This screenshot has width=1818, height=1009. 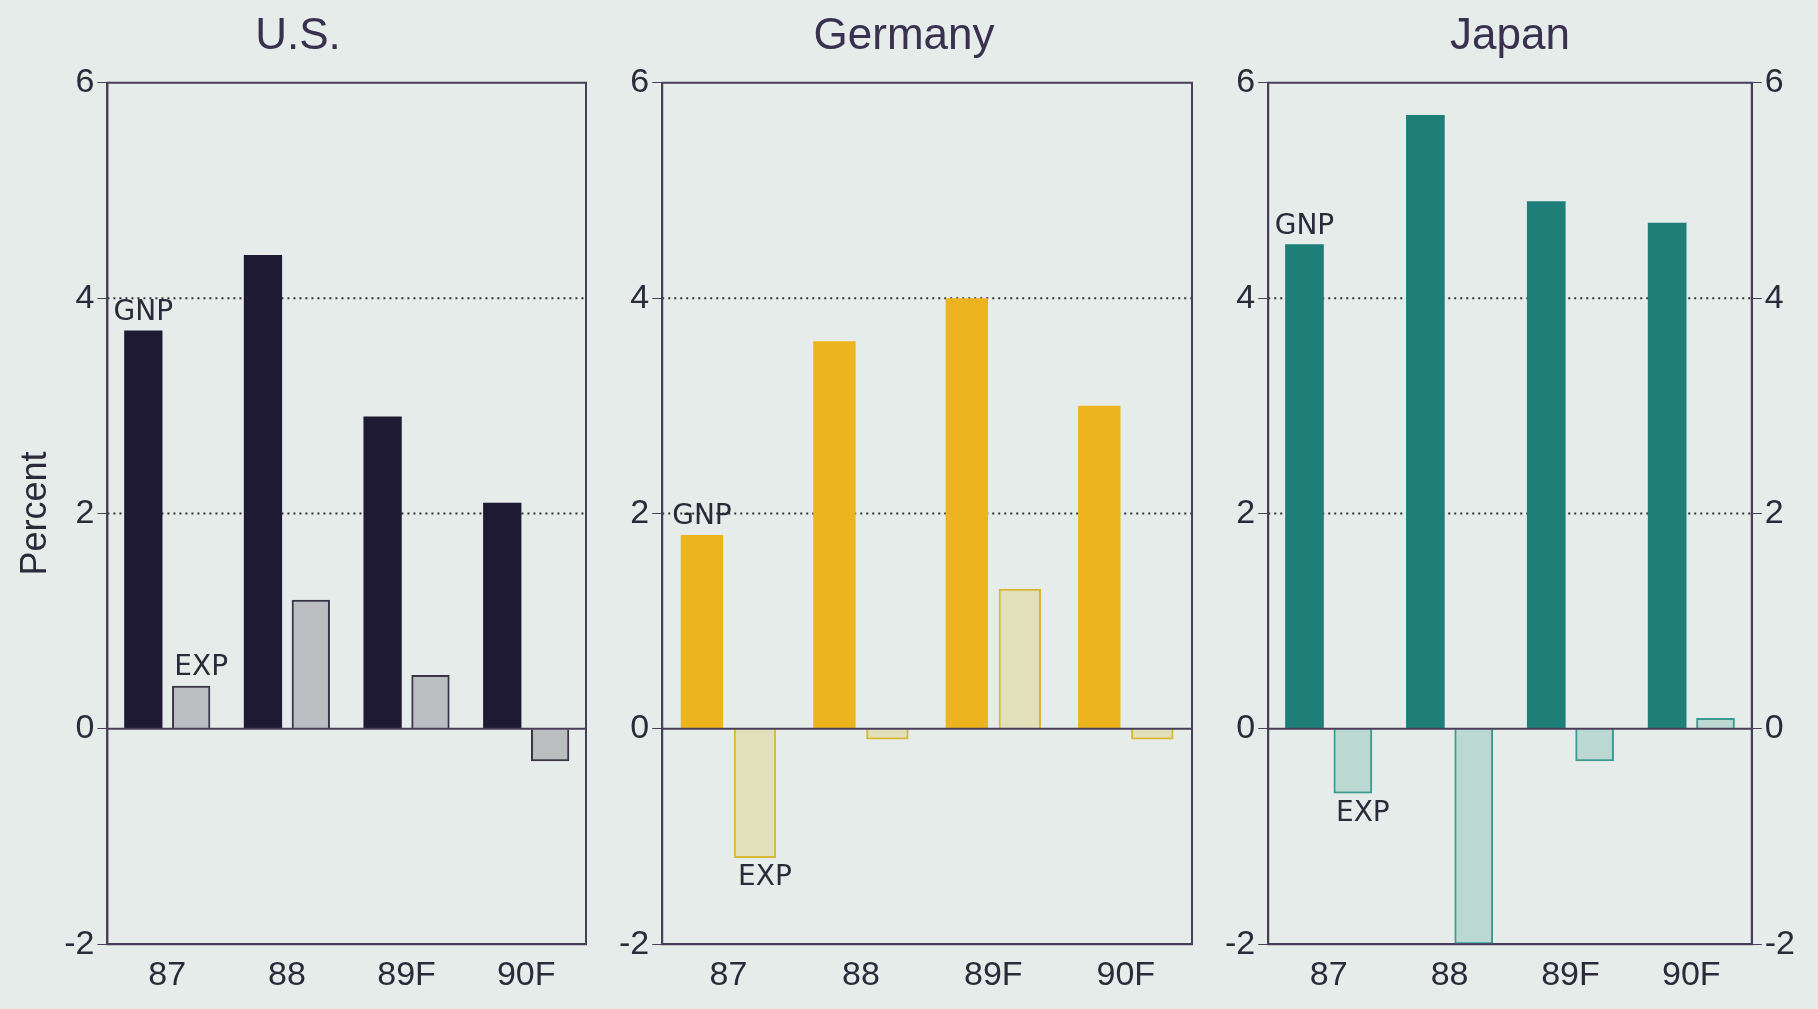 I want to click on y2-tick-label: 4, so click(x=1774, y=295).